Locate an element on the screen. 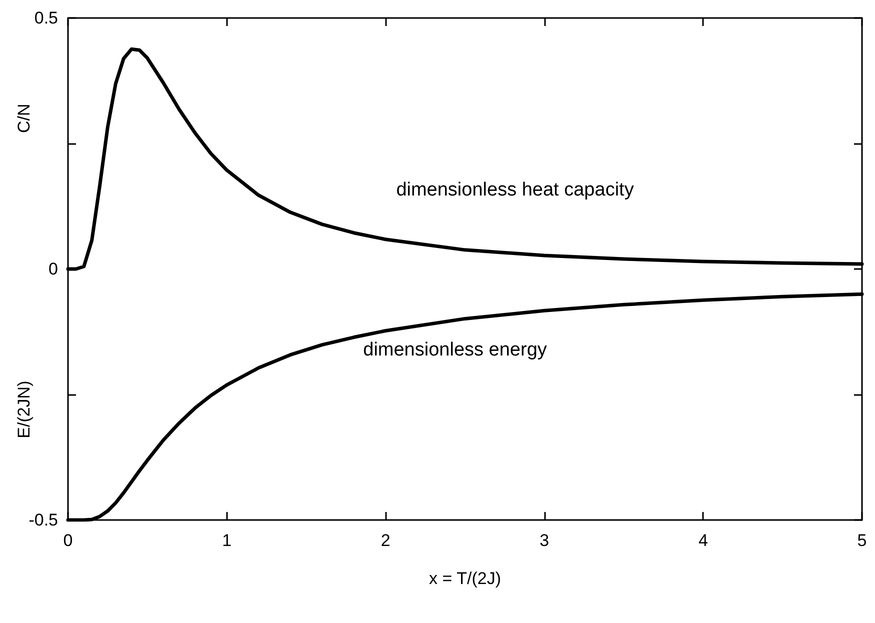  annotation: dimensionless heat capacity is located at coordinates (515, 190).